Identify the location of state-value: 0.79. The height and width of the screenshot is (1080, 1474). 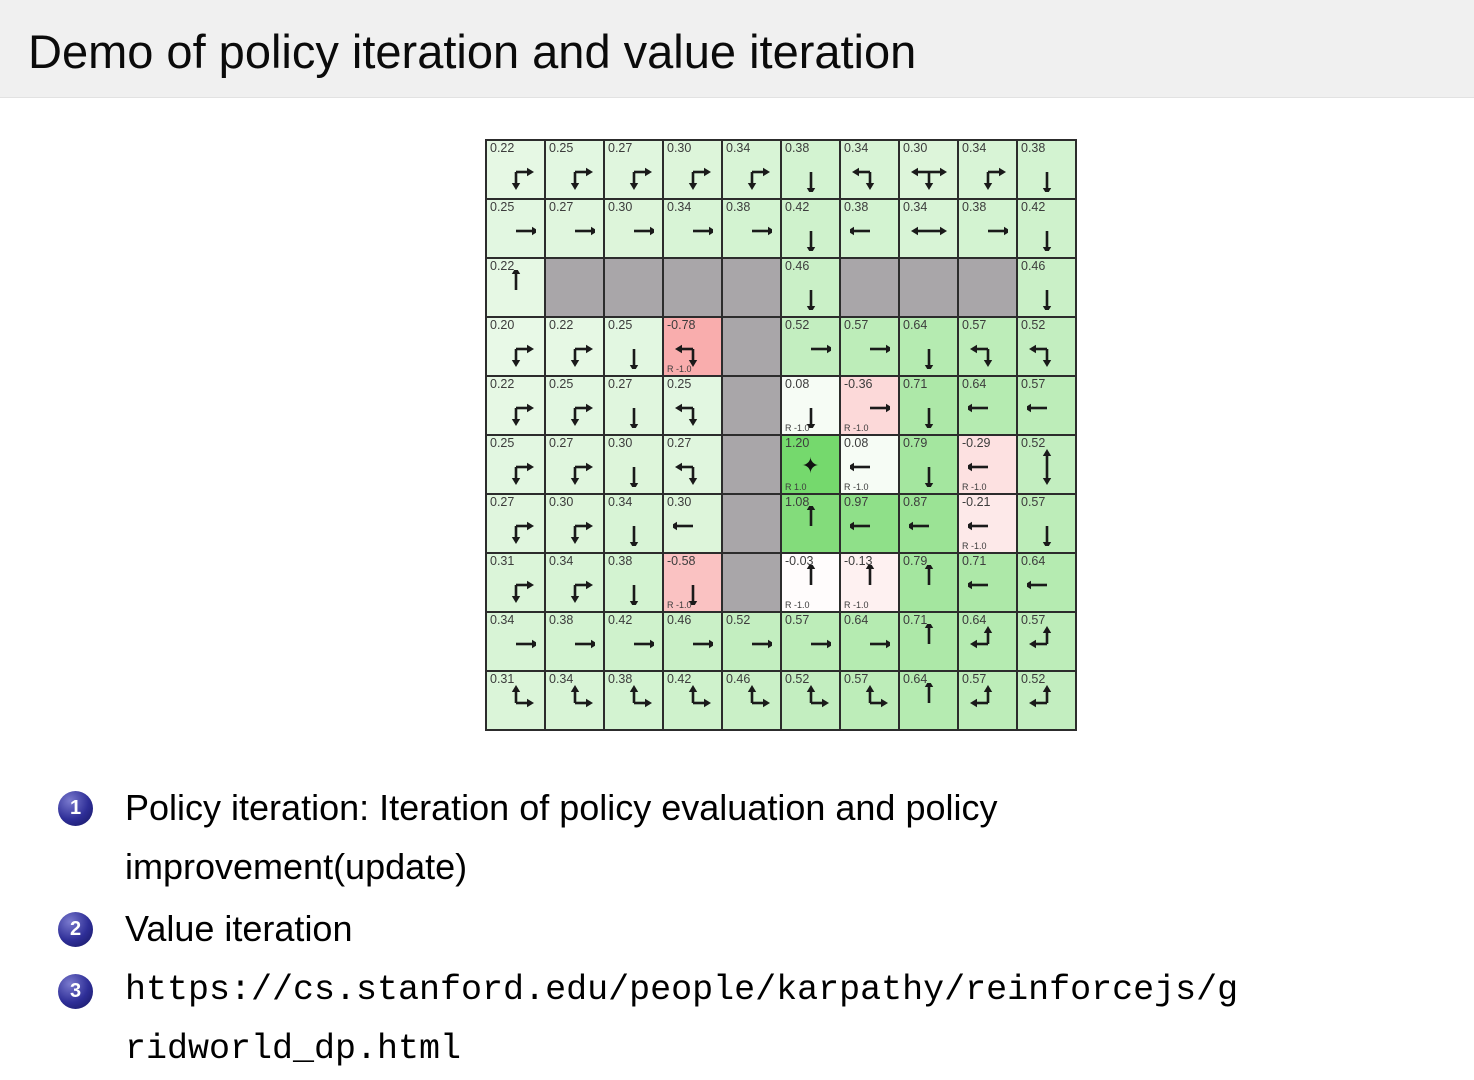
(915, 443).